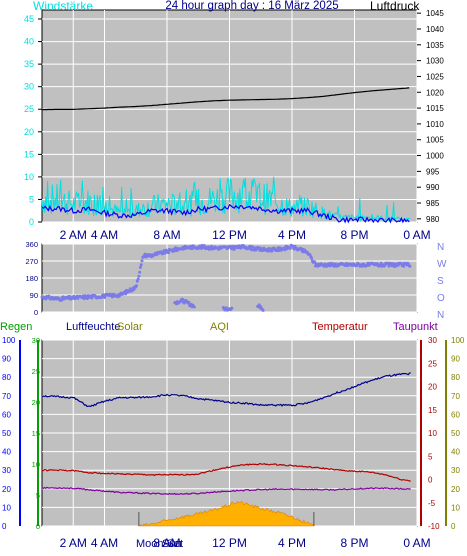 This screenshot has height=556, width=467. What do you see at coordinates (6, 359) in the screenshot?
I see `humidity-tick-label: 90` at bounding box center [6, 359].